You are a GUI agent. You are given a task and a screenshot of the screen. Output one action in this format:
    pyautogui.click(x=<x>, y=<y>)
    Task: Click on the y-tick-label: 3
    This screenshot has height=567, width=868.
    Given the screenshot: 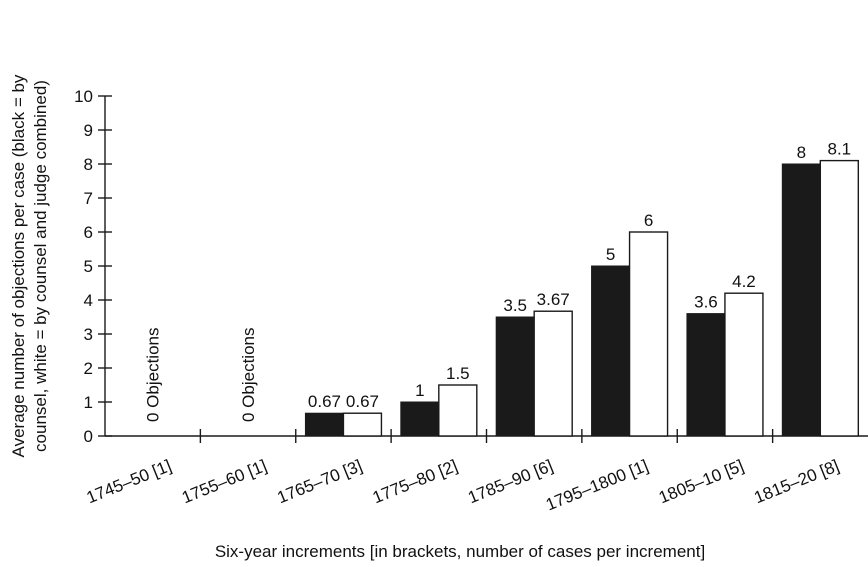 What is the action you would take?
    pyautogui.click(x=88, y=334)
    